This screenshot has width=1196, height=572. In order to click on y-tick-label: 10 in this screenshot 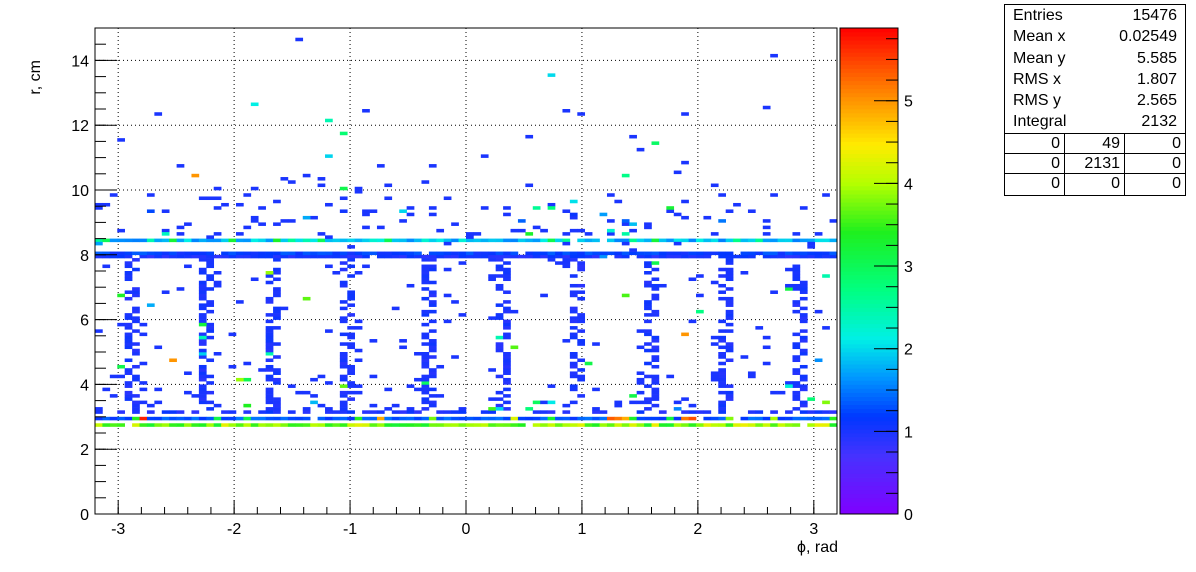, I will do `click(80, 191)`.